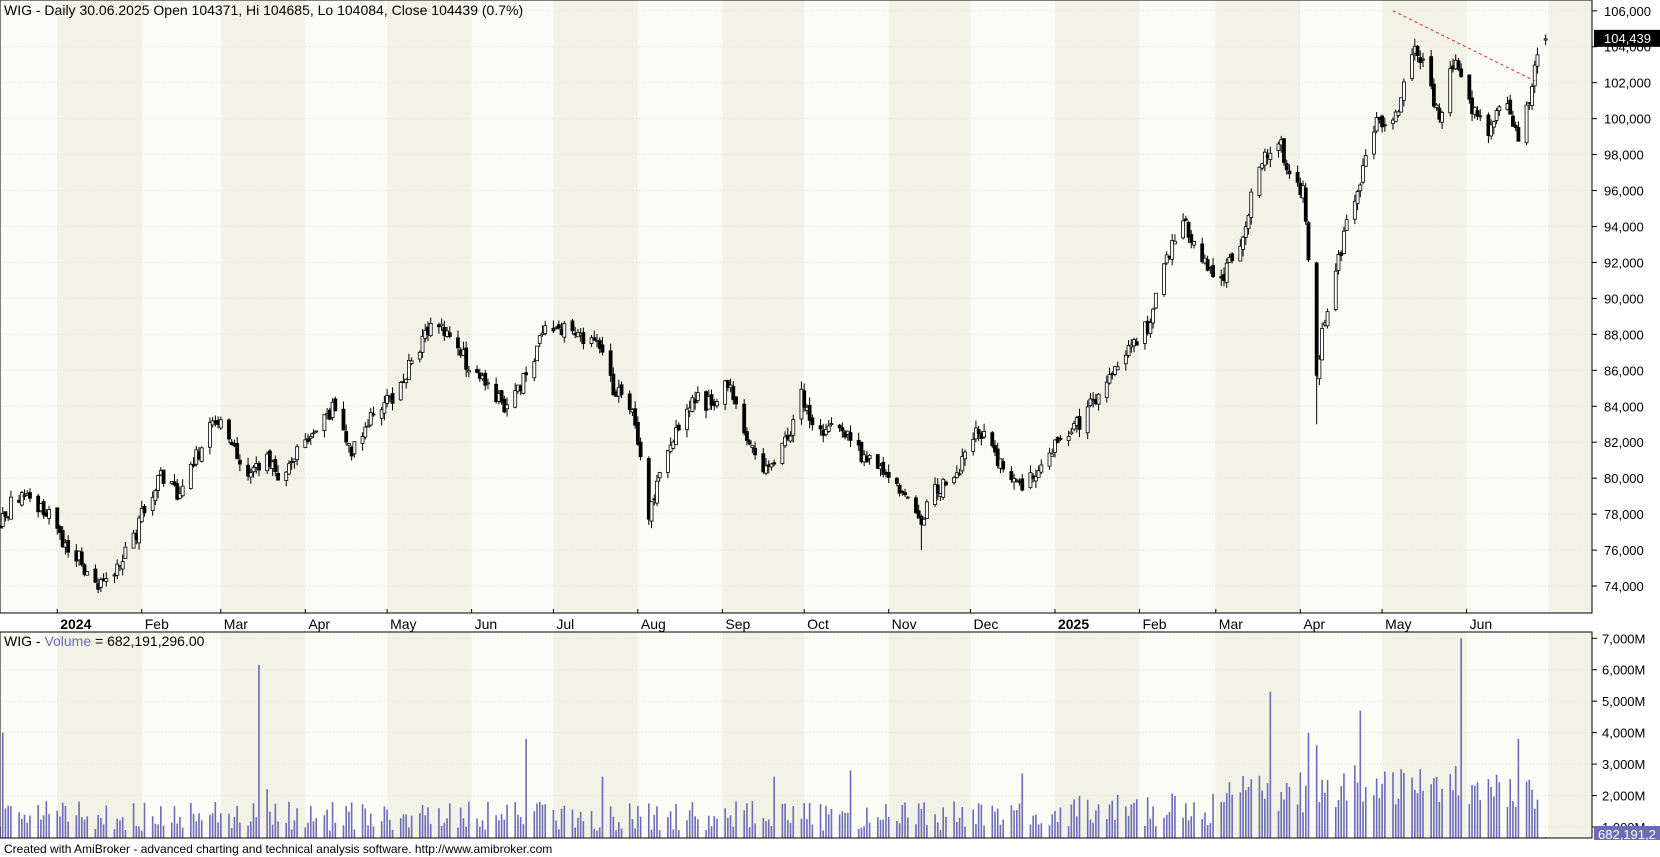 The image size is (1660, 857). What do you see at coordinates (904, 624) in the screenshot?
I see `month-label: Nov` at bounding box center [904, 624].